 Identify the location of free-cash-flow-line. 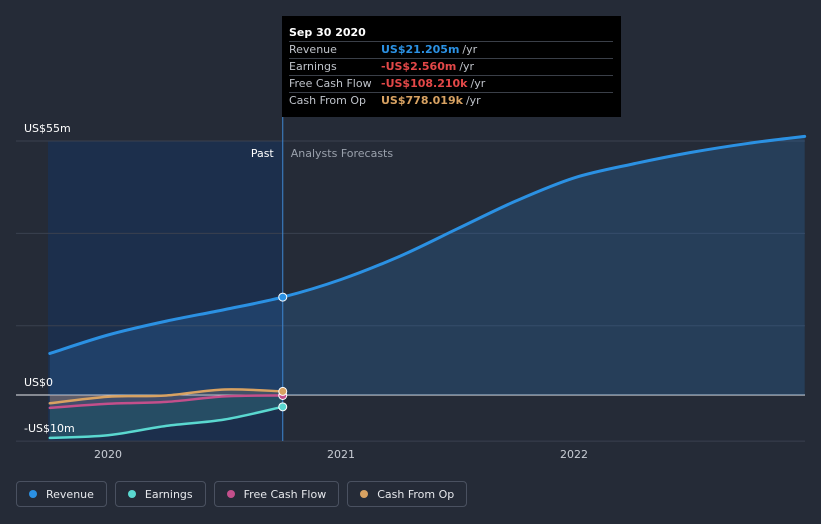
(166, 402).